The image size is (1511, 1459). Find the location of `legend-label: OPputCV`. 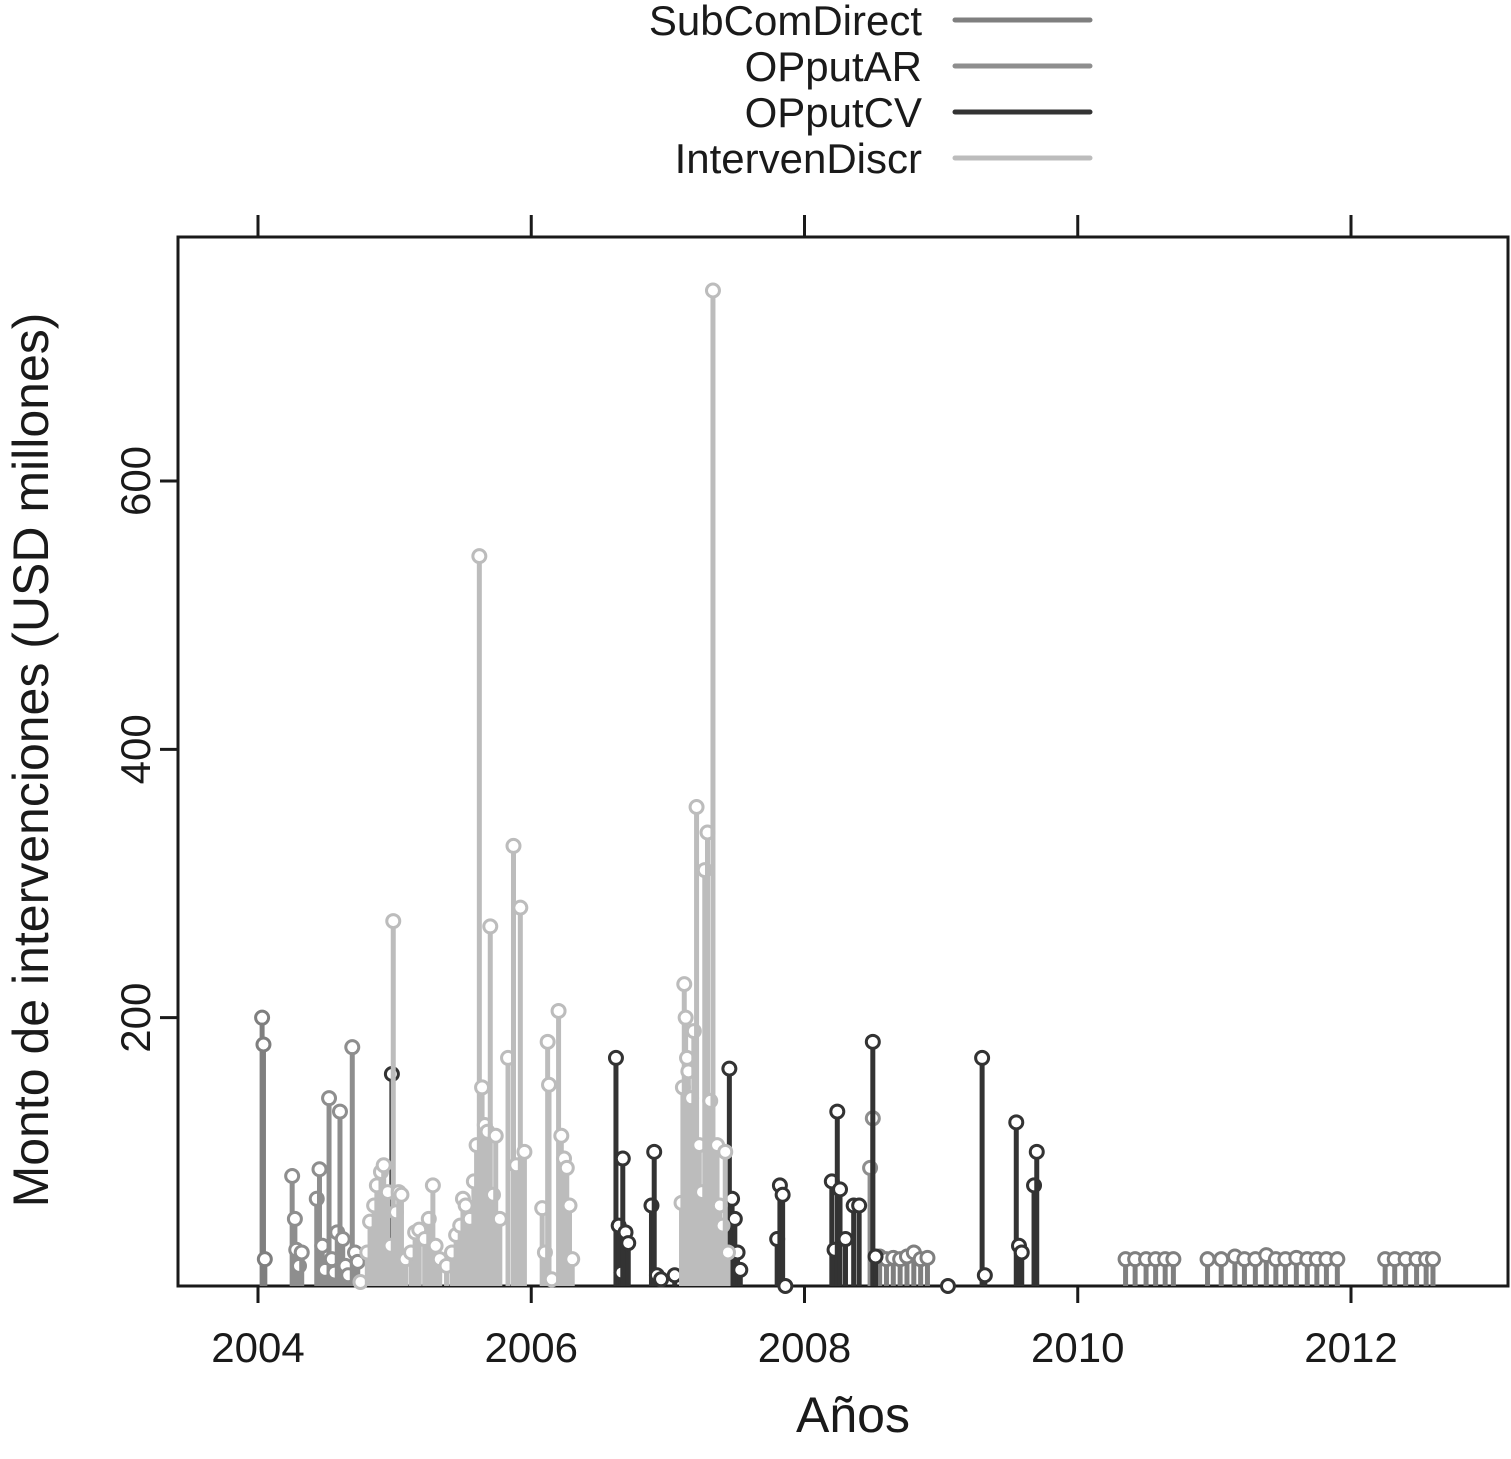

legend-label: OPputCV is located at coordinates (833, 112).